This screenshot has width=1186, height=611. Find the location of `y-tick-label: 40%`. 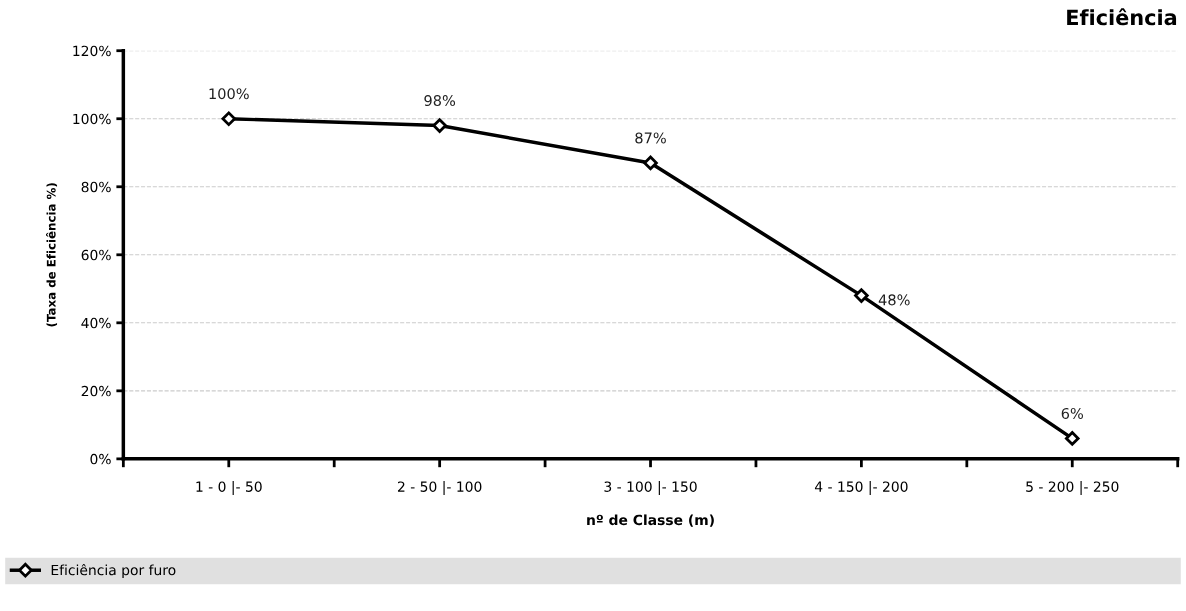

y-tick-label: 40% is located at coordinates (96, 323).